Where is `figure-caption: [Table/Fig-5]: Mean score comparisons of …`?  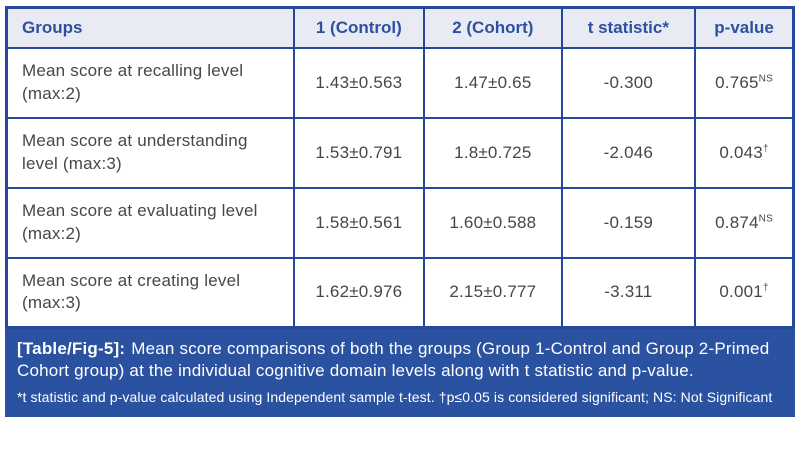 figure-caption: [Table/Fig-5]: Mean score comparisons of … is located at coordinates (400, 360).